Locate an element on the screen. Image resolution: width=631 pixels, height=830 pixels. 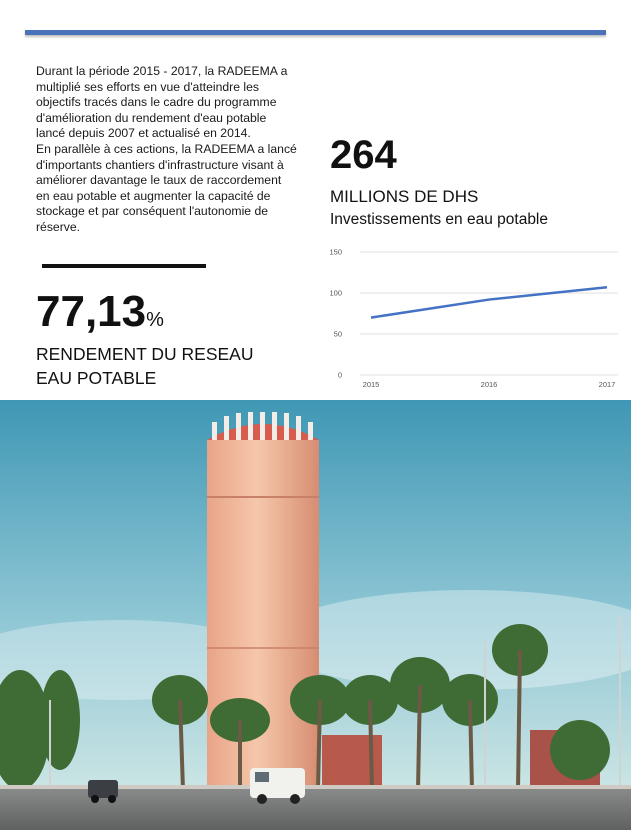
rendement-number: 77,13 is located at coordinates (91, 311).